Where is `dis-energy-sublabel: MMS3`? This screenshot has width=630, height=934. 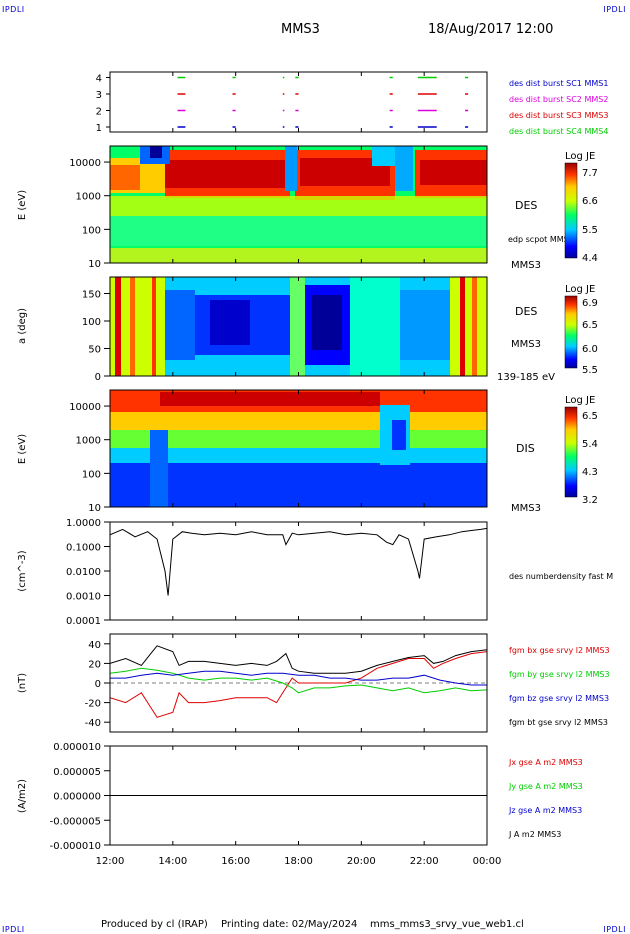
dis-energy-sublabel: MMS3 is located at coordinates (526, 508).